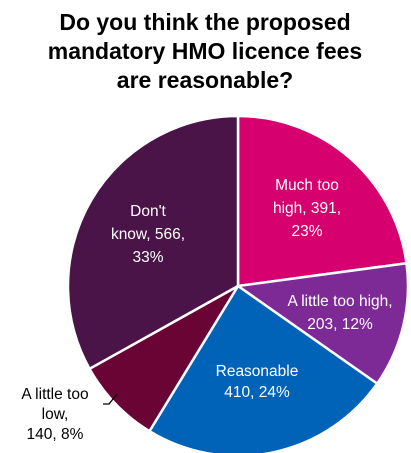 The width and height of the screenshot is (411, 453). Describe the element at coordinates (54, 414) in the screenshot. I see `label-a-little-too-low: A little too low, 140, 8%` at that location.